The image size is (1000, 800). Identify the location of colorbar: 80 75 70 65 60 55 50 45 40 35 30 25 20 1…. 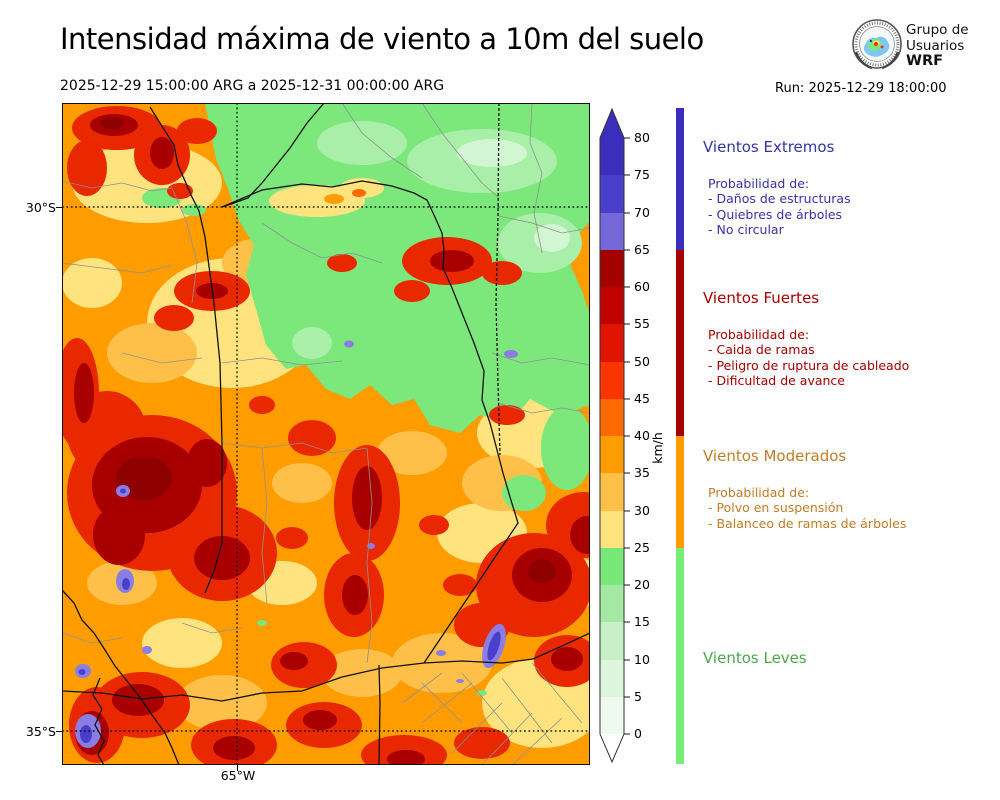
(632, 435).